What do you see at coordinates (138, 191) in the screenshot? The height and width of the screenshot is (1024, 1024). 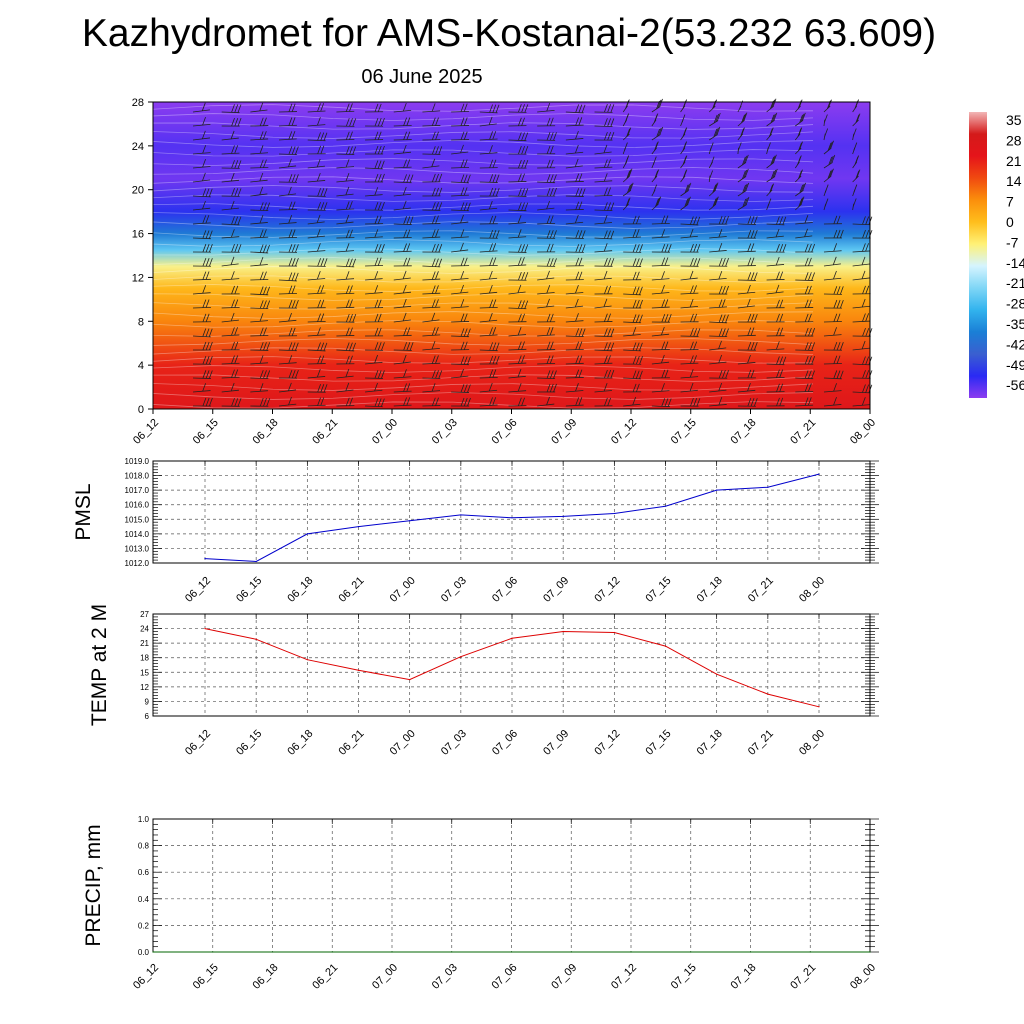 I see `heatmap-ytick-label: 20` at bounding box center [138, 191].